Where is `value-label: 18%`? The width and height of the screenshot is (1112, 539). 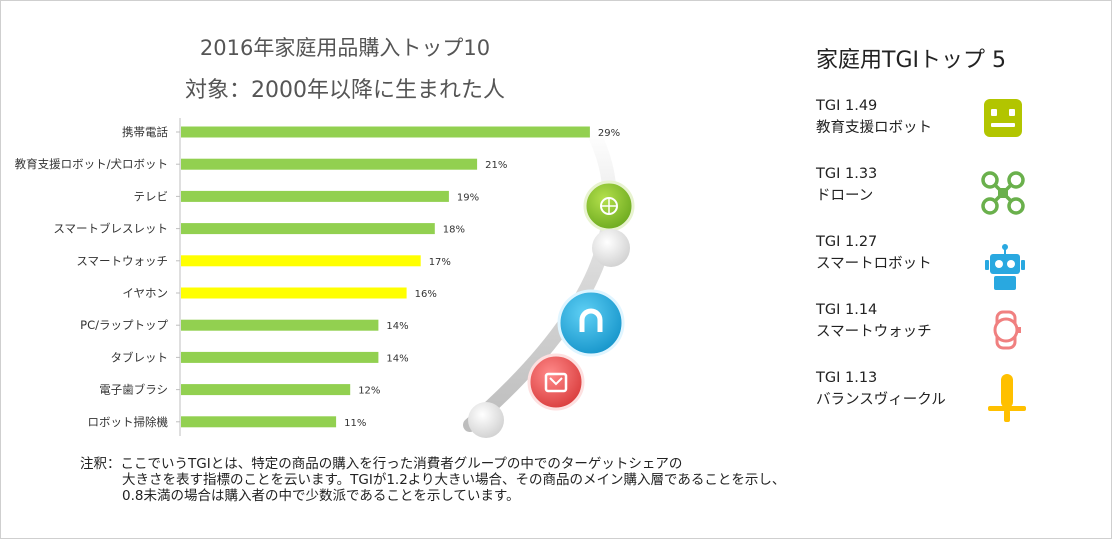
value-label: 18% is located at coordinates (454, 230).